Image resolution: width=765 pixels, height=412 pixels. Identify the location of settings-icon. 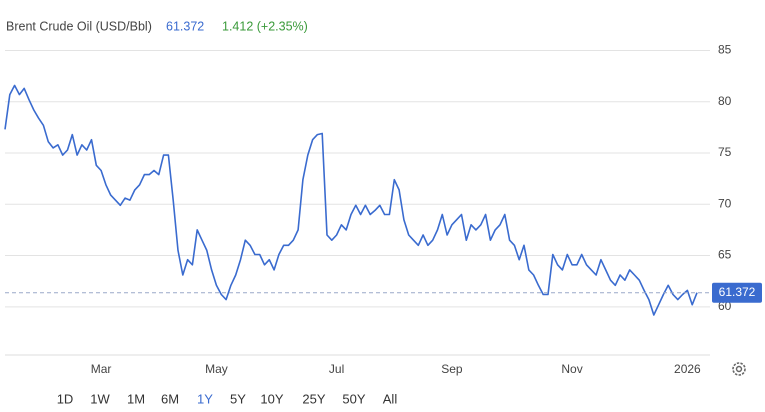
(739, 369).